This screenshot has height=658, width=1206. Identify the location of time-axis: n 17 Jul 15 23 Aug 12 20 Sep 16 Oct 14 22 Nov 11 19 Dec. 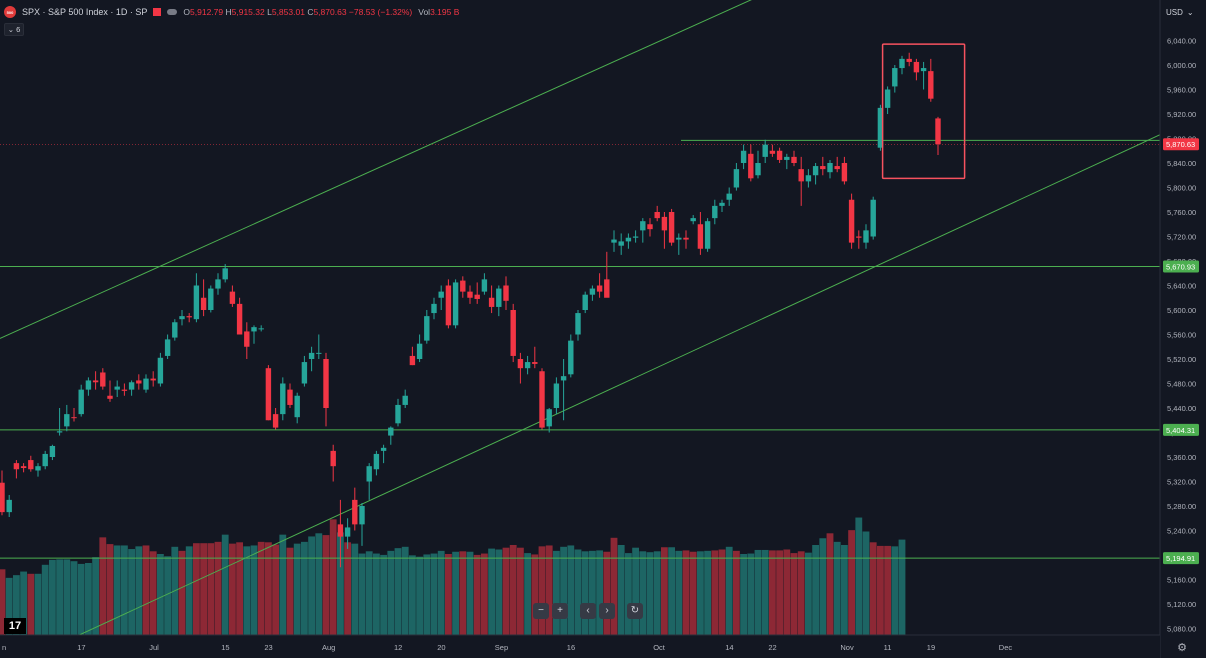
(580, 646).